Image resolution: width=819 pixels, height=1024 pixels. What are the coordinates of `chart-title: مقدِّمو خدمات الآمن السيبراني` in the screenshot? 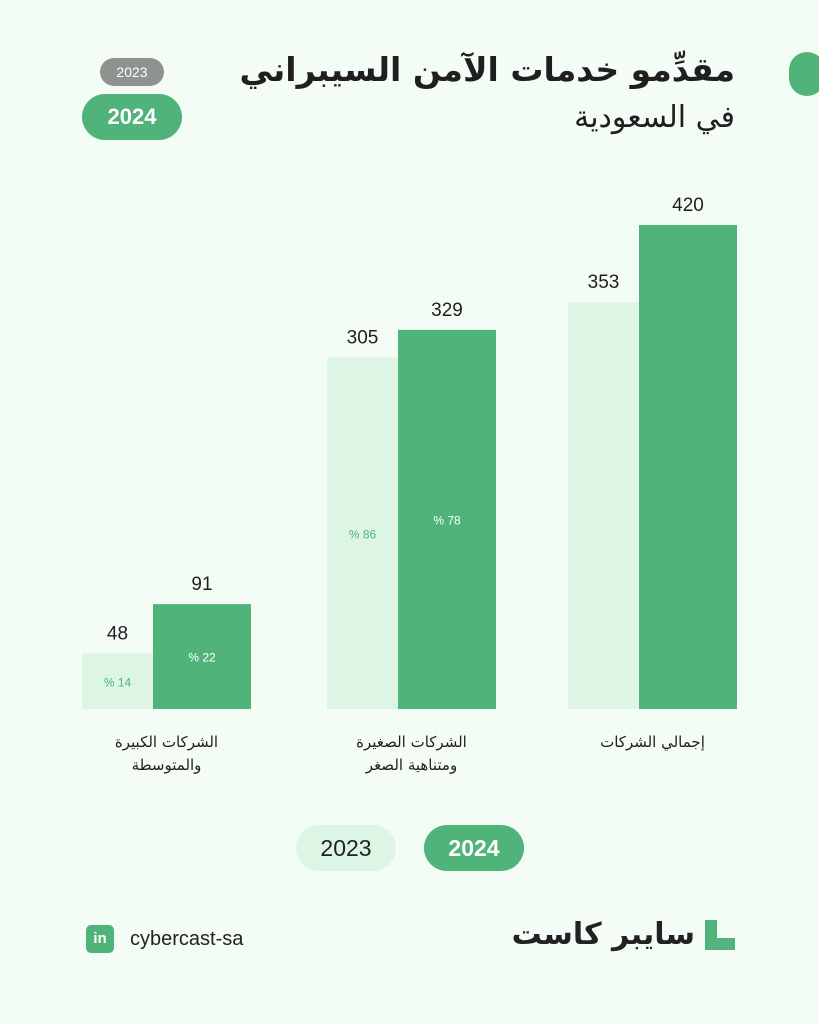 It's located at (487, 69).